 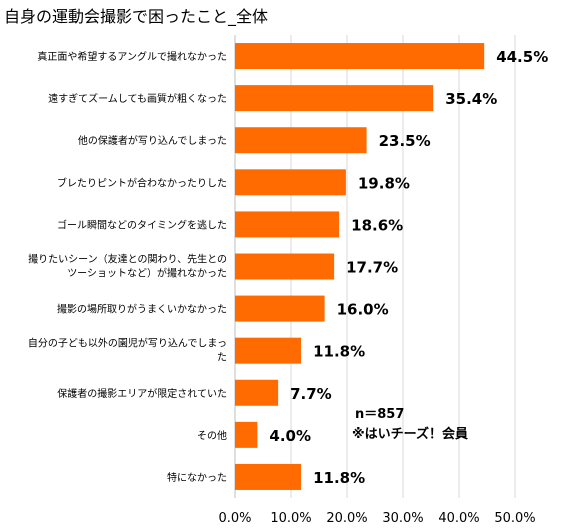 I want to click on data-label: 4.0%, so click(x=290, y=436).